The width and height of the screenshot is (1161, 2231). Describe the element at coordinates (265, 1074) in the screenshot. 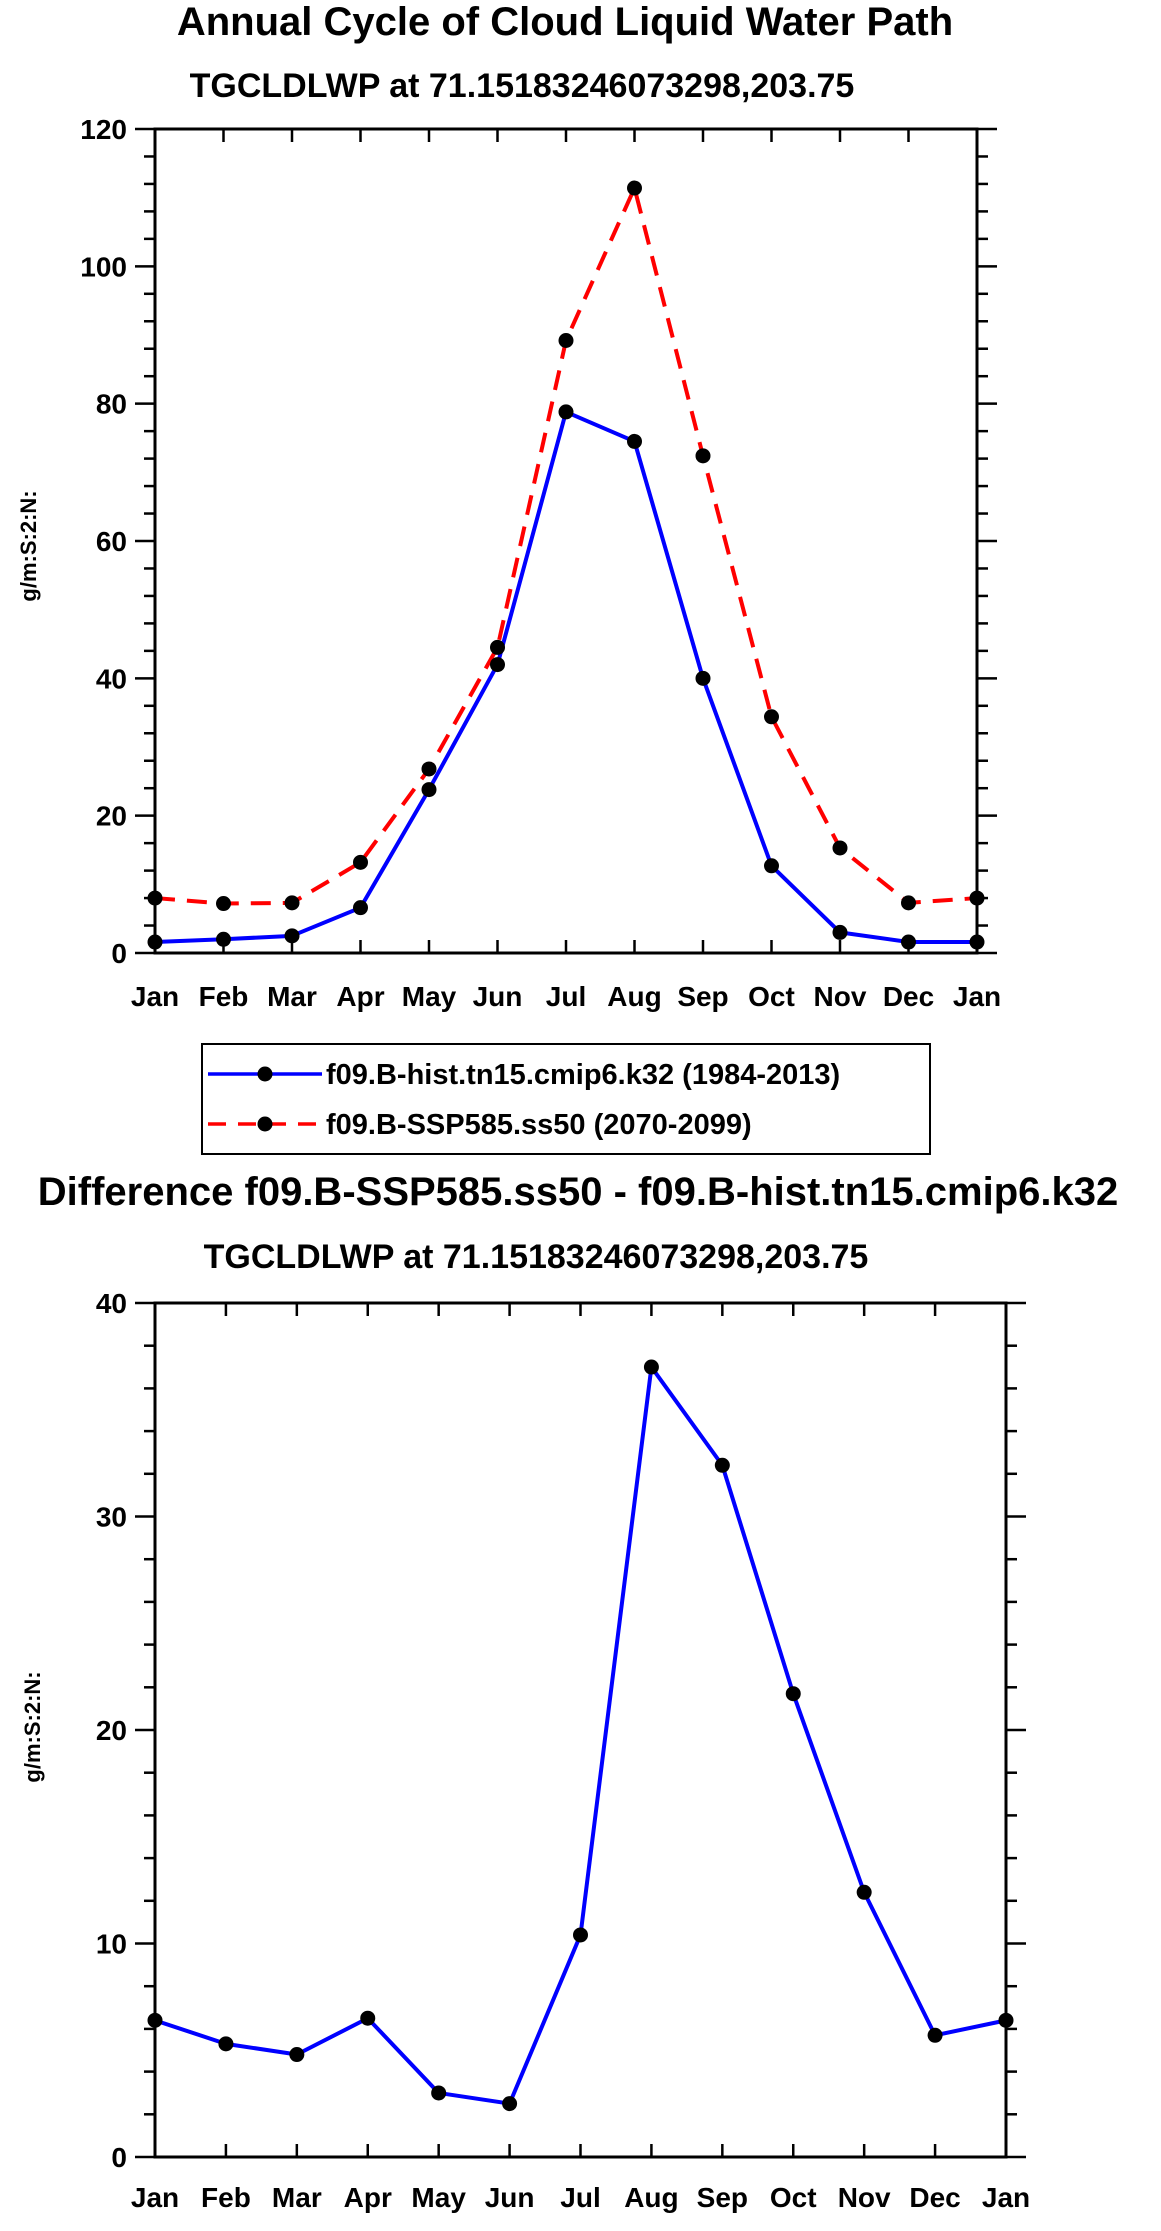

I see `legend-marker-hist` at that location.